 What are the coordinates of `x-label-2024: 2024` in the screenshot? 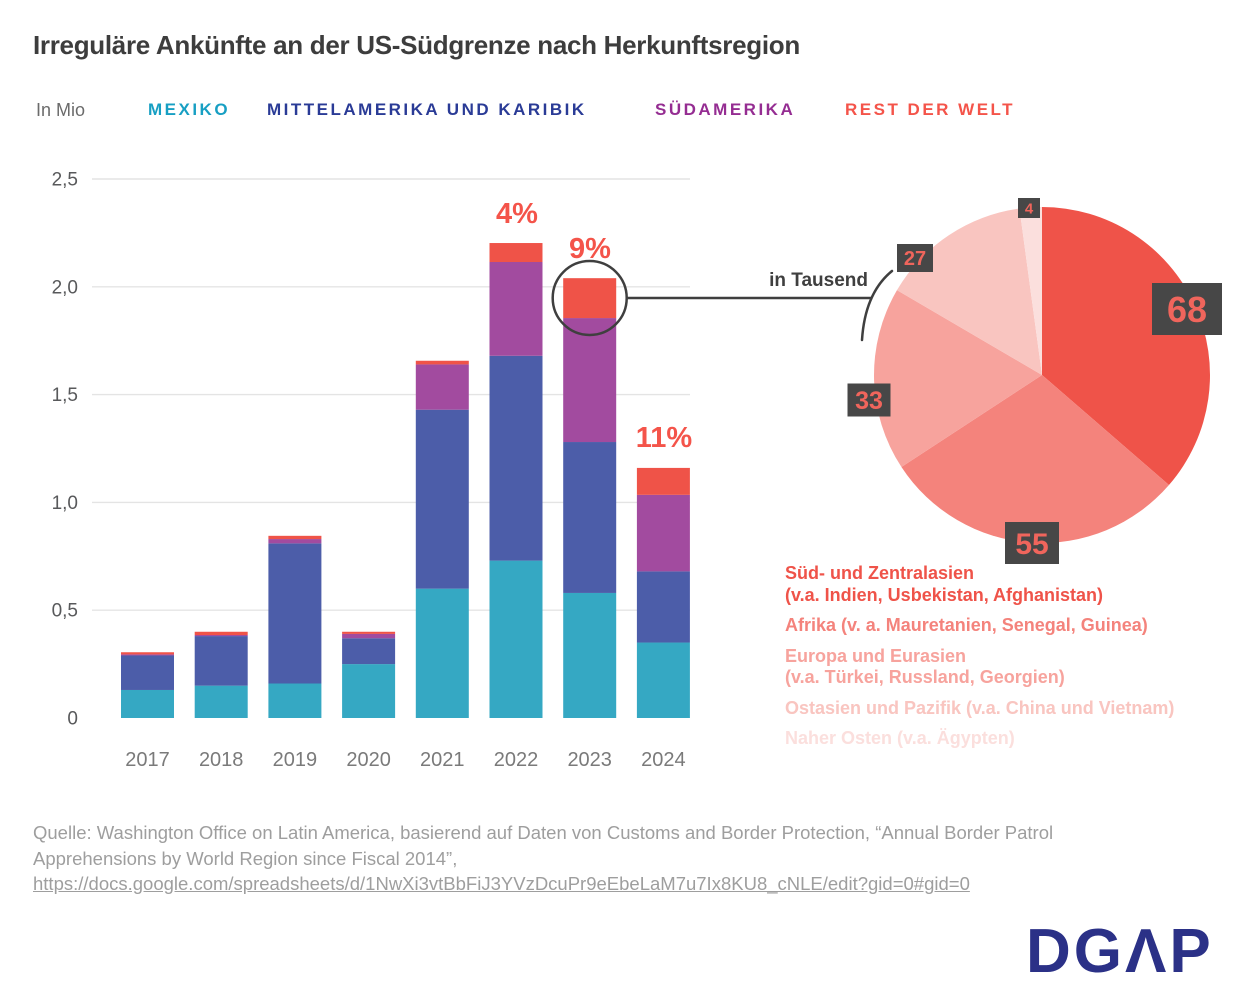 It's located at (663, 760).